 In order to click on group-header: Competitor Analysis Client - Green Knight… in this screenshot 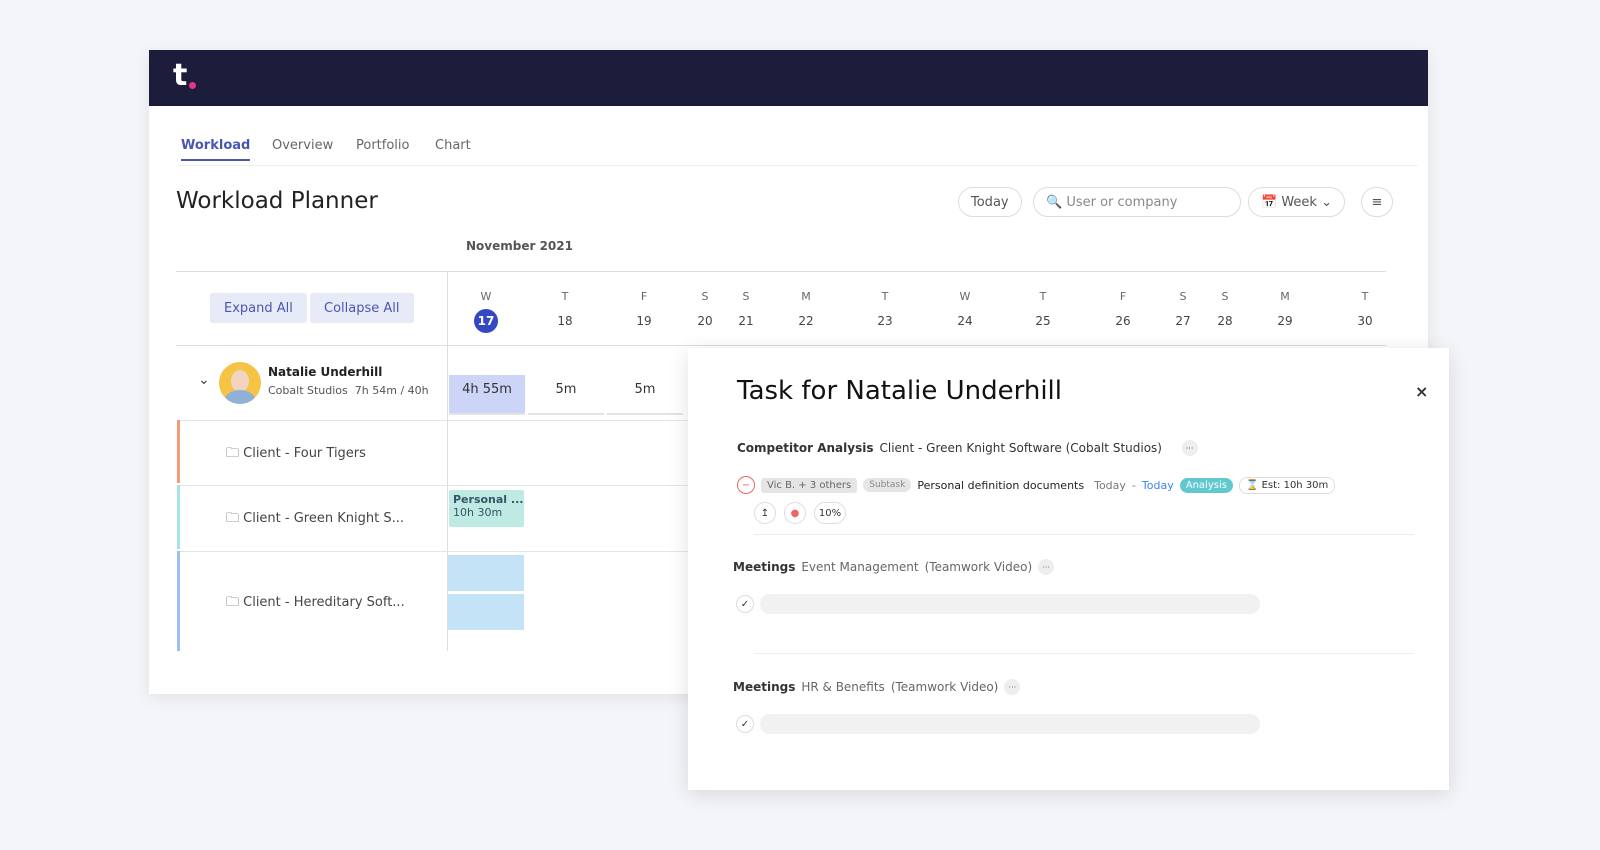, I will do `click(967, 448)`.